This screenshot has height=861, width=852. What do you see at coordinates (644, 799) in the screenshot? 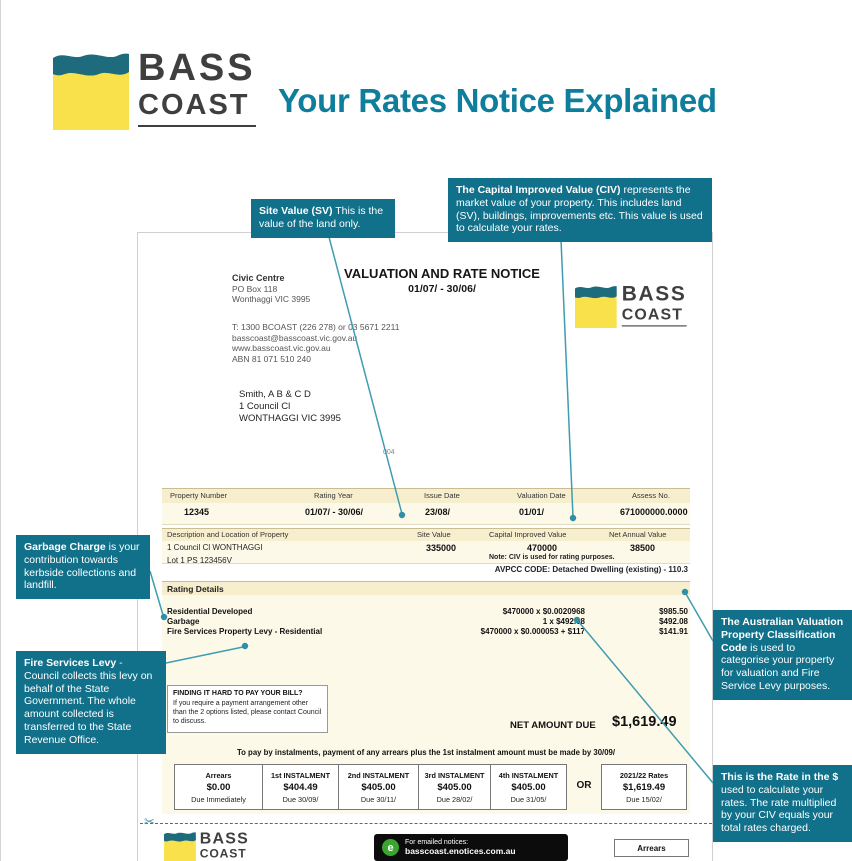
I see `full-payment-due: Due 15/02/` at bounding box center [644, 799].